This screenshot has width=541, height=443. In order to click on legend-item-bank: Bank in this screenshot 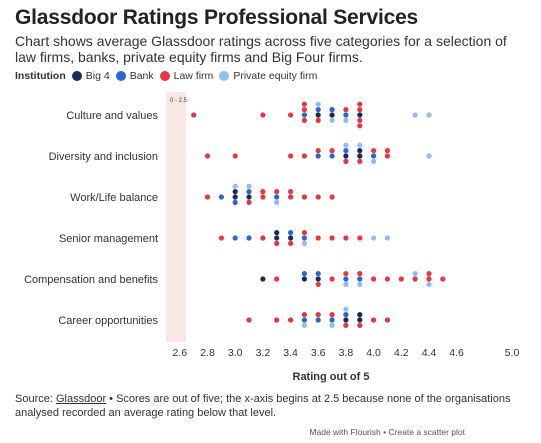, I will do `click(134, 76)`.